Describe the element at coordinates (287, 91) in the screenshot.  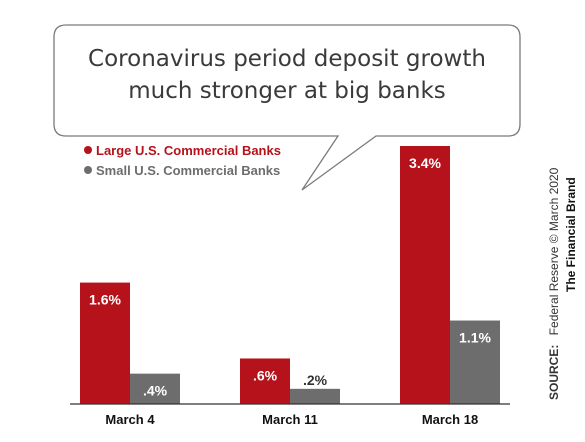
I see `chart-title-line-2: much stronger at big banks` at that location.